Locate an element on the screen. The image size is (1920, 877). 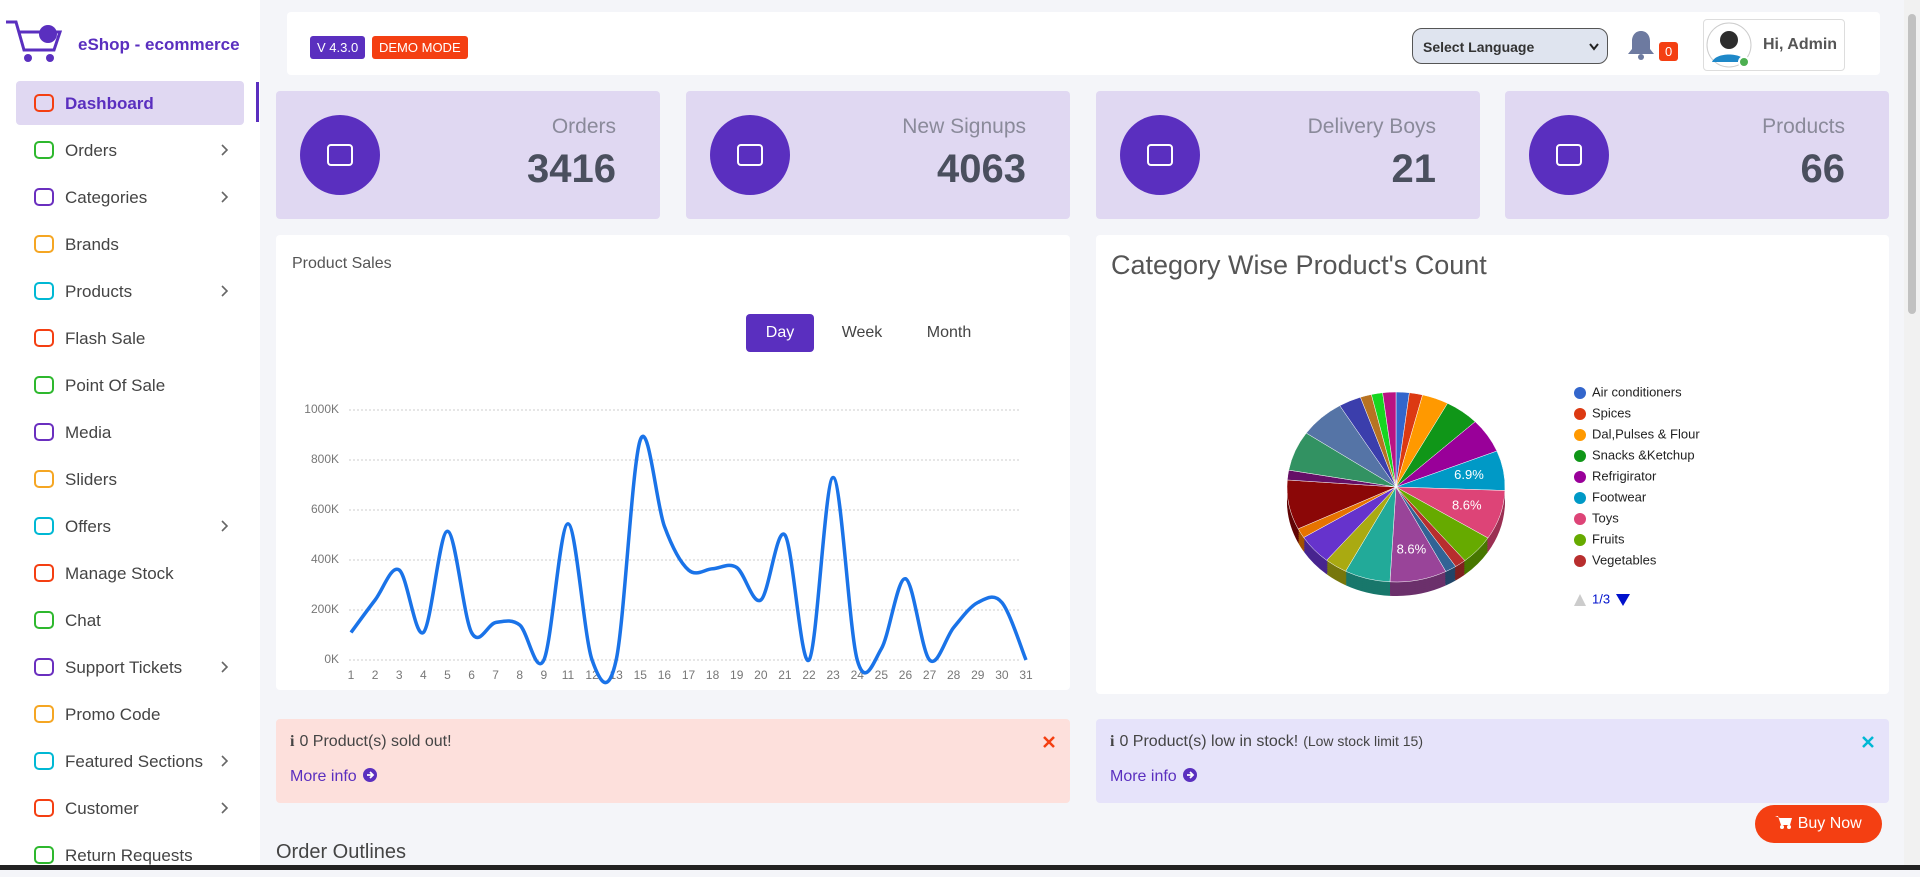
language-select: Select Language is located at coordinates (1510, 46).